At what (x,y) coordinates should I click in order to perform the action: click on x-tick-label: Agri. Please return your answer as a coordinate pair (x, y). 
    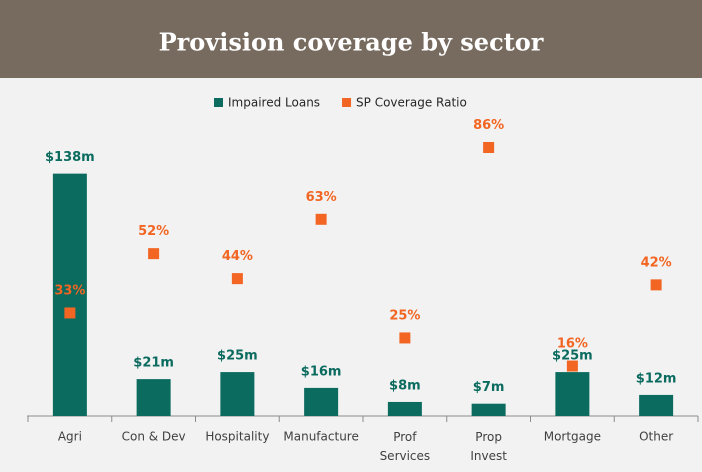
    Looking at the image, I should click on (70, 437).